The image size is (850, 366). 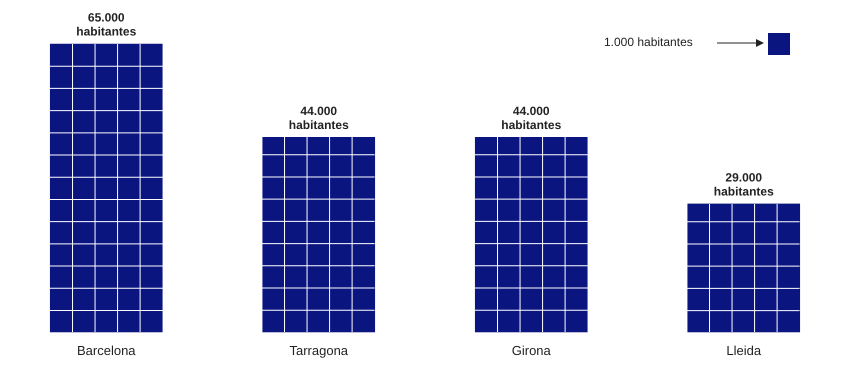 I want to click on x-tick-label: Tarragona, so click(x=319, y=350).